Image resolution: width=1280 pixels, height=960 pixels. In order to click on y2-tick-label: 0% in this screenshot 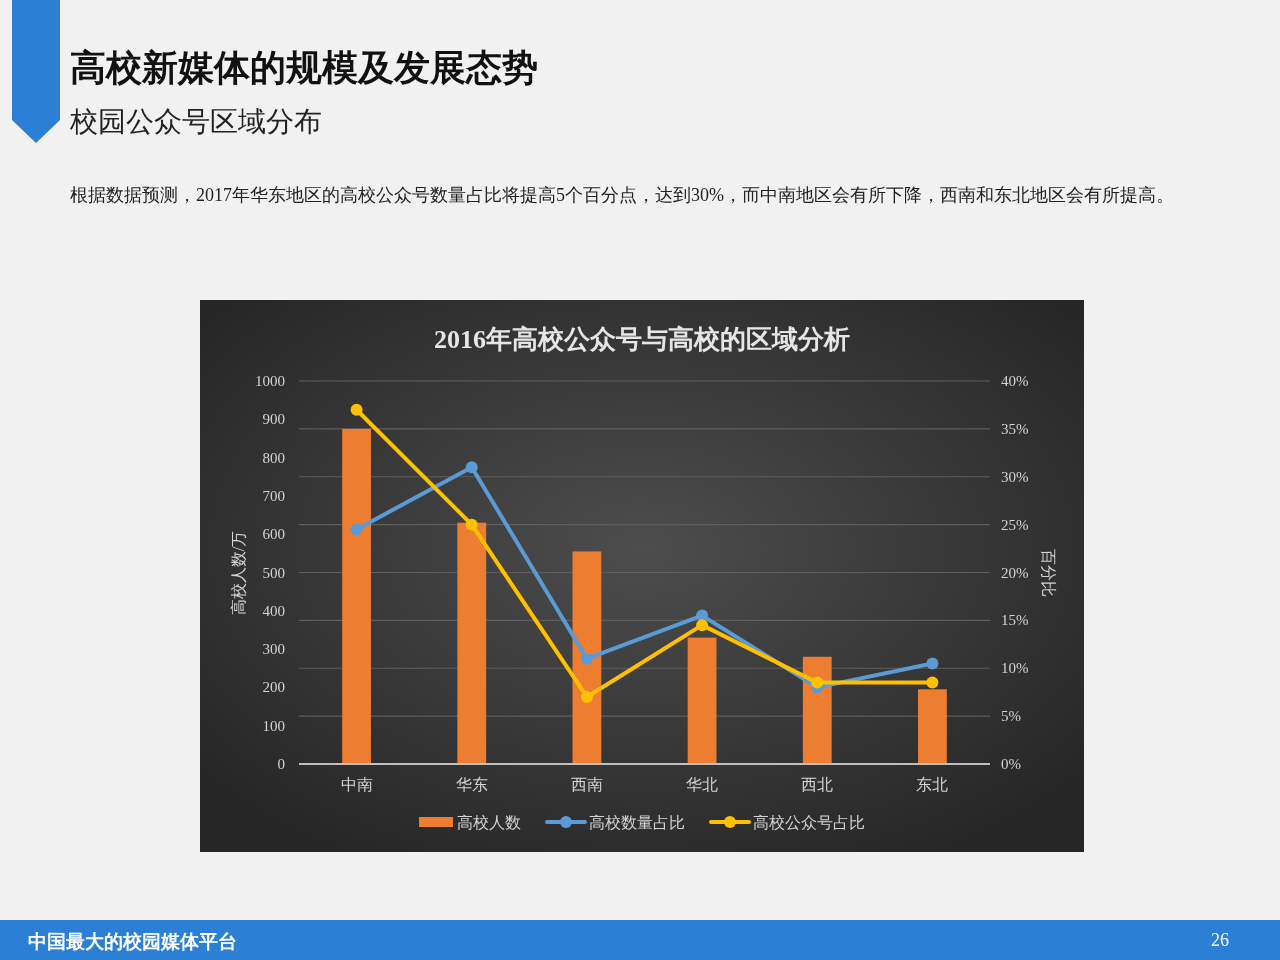, I will do `click(1011, 764)`.